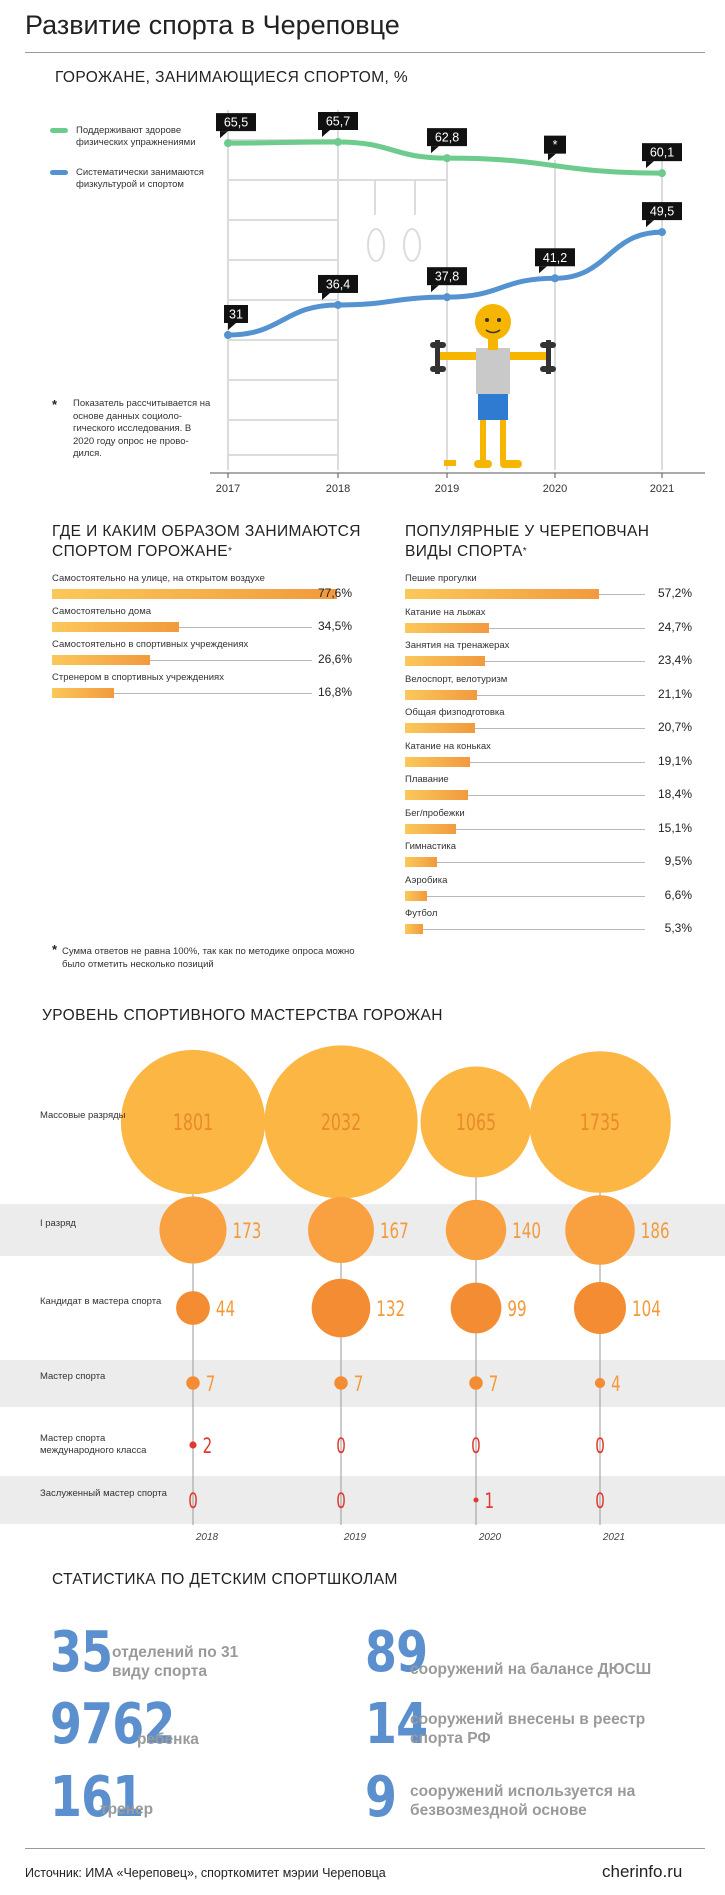 This screenshot has height=1895, width=725. I want to click on school-stat-text: сооружений внесены в реестр спорта РФ, so click(528, 1729).